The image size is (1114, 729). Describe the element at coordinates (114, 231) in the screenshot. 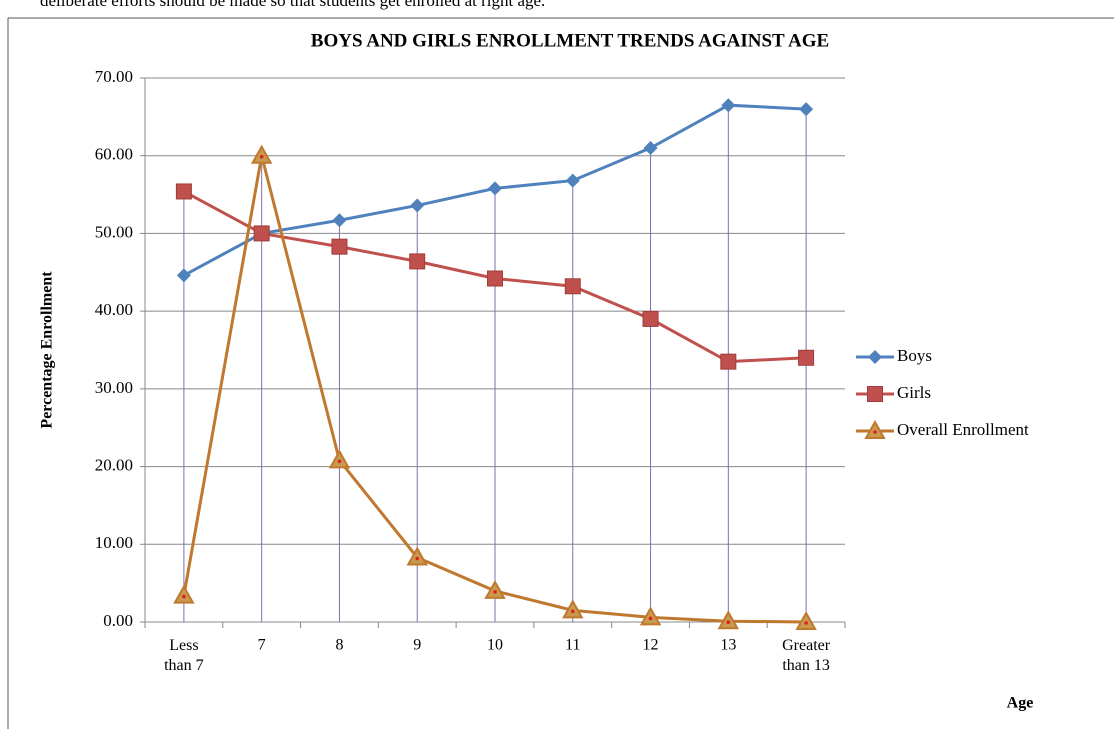

I see `y-tick-label: 50.00` at that location.